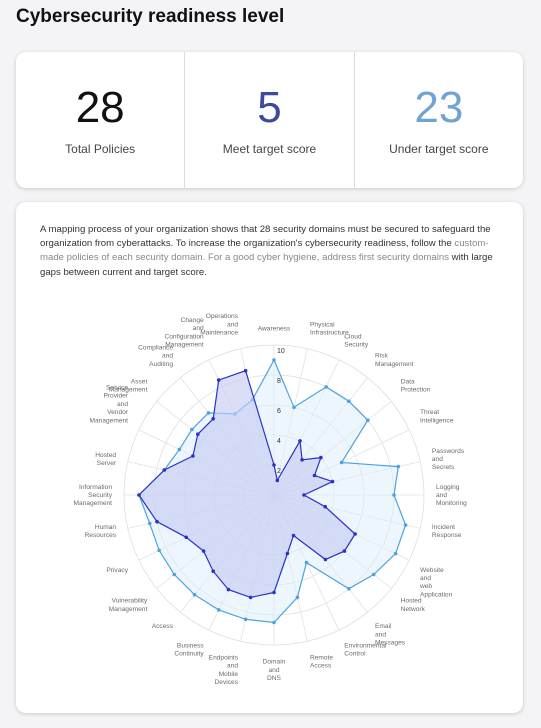  Describe the element at coordinates (321, 662) in the screenshot. I see `axis-label: Remote Access` at that location.